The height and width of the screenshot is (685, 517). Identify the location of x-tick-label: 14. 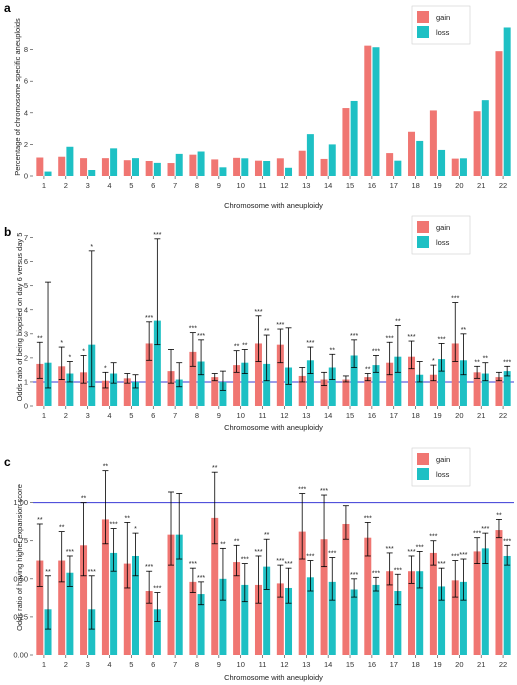
(328, 185).